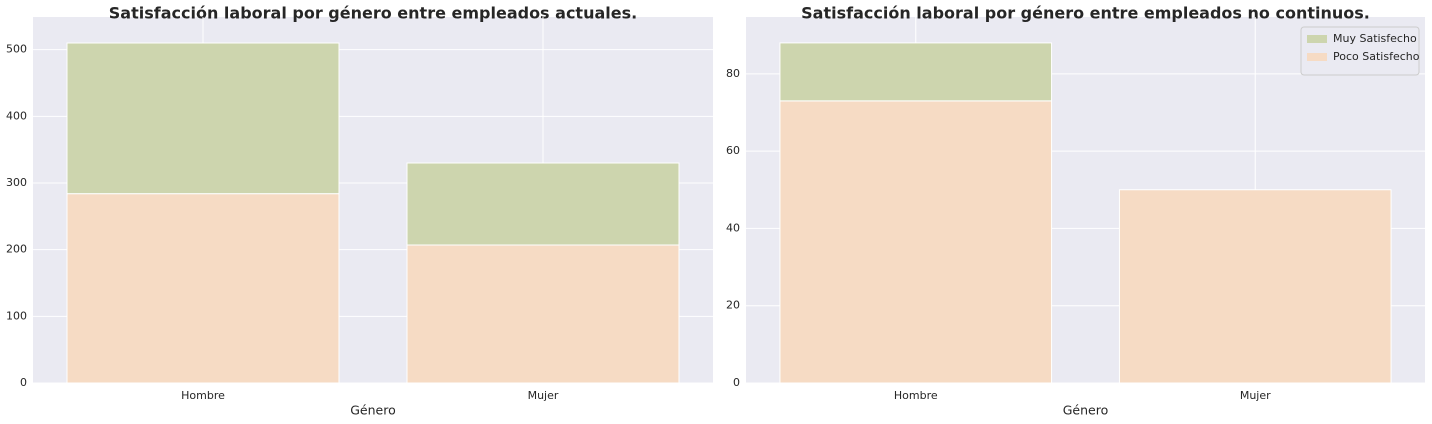 This screenshot has width=1432, height=424. What do you see at coordinates (16, 182) in the screenshot?
I see `y-tick-label: 300` at bounding box center [16, 182].